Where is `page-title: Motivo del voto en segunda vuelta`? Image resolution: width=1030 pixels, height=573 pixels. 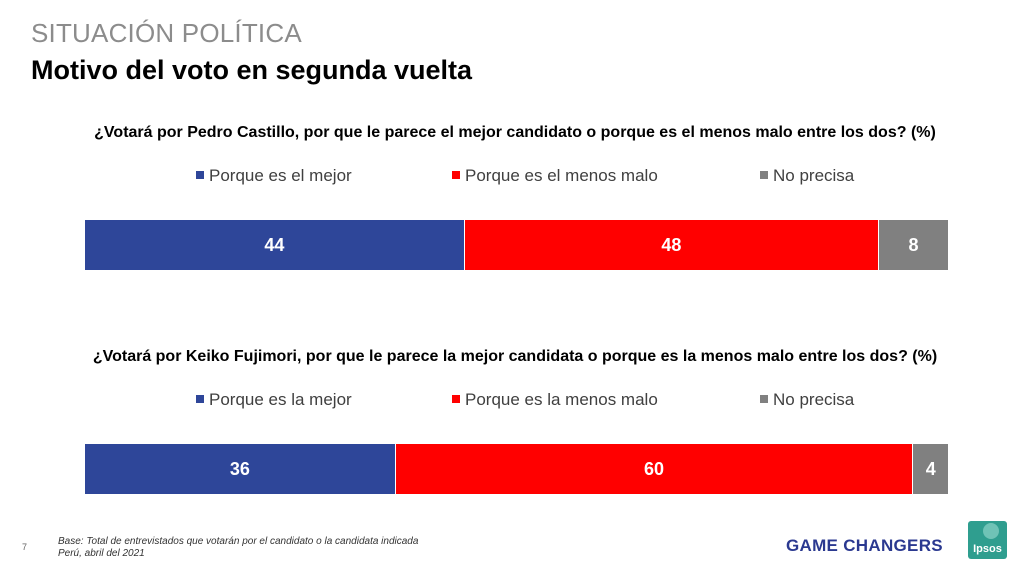 page-title: Motivo del voto en segunda vuelta is located at coordinates (252, 70).